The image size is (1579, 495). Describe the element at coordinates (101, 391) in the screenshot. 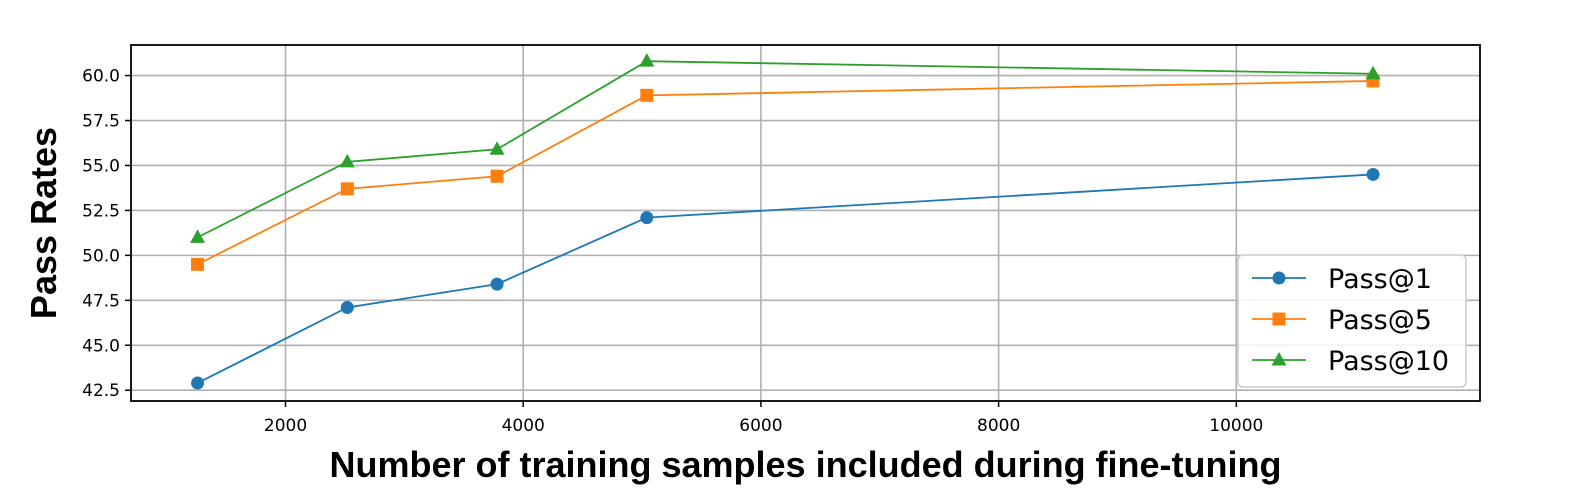

I see `y-tick-label: 42.5` at that location.